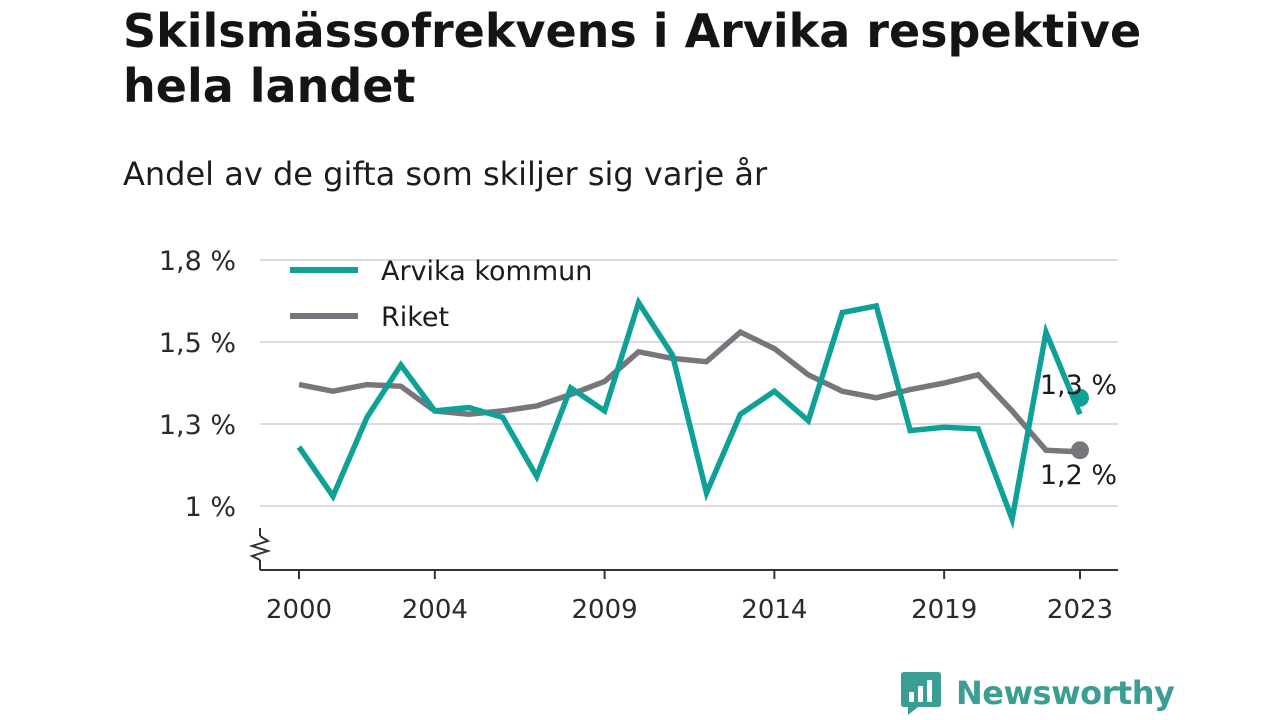  What do you see at coordinates (435, 610) in the screenshot?
I see `x-tick-label: 2004` at bounding box center [435, 610].